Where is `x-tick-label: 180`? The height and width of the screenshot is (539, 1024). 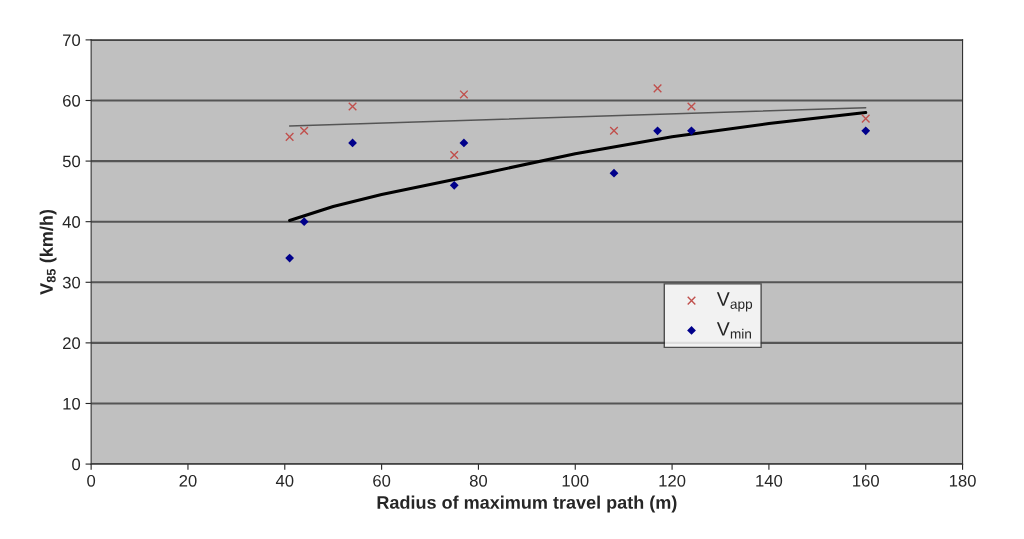 x-tick-label: 180 is located at coordinates (962, 480).